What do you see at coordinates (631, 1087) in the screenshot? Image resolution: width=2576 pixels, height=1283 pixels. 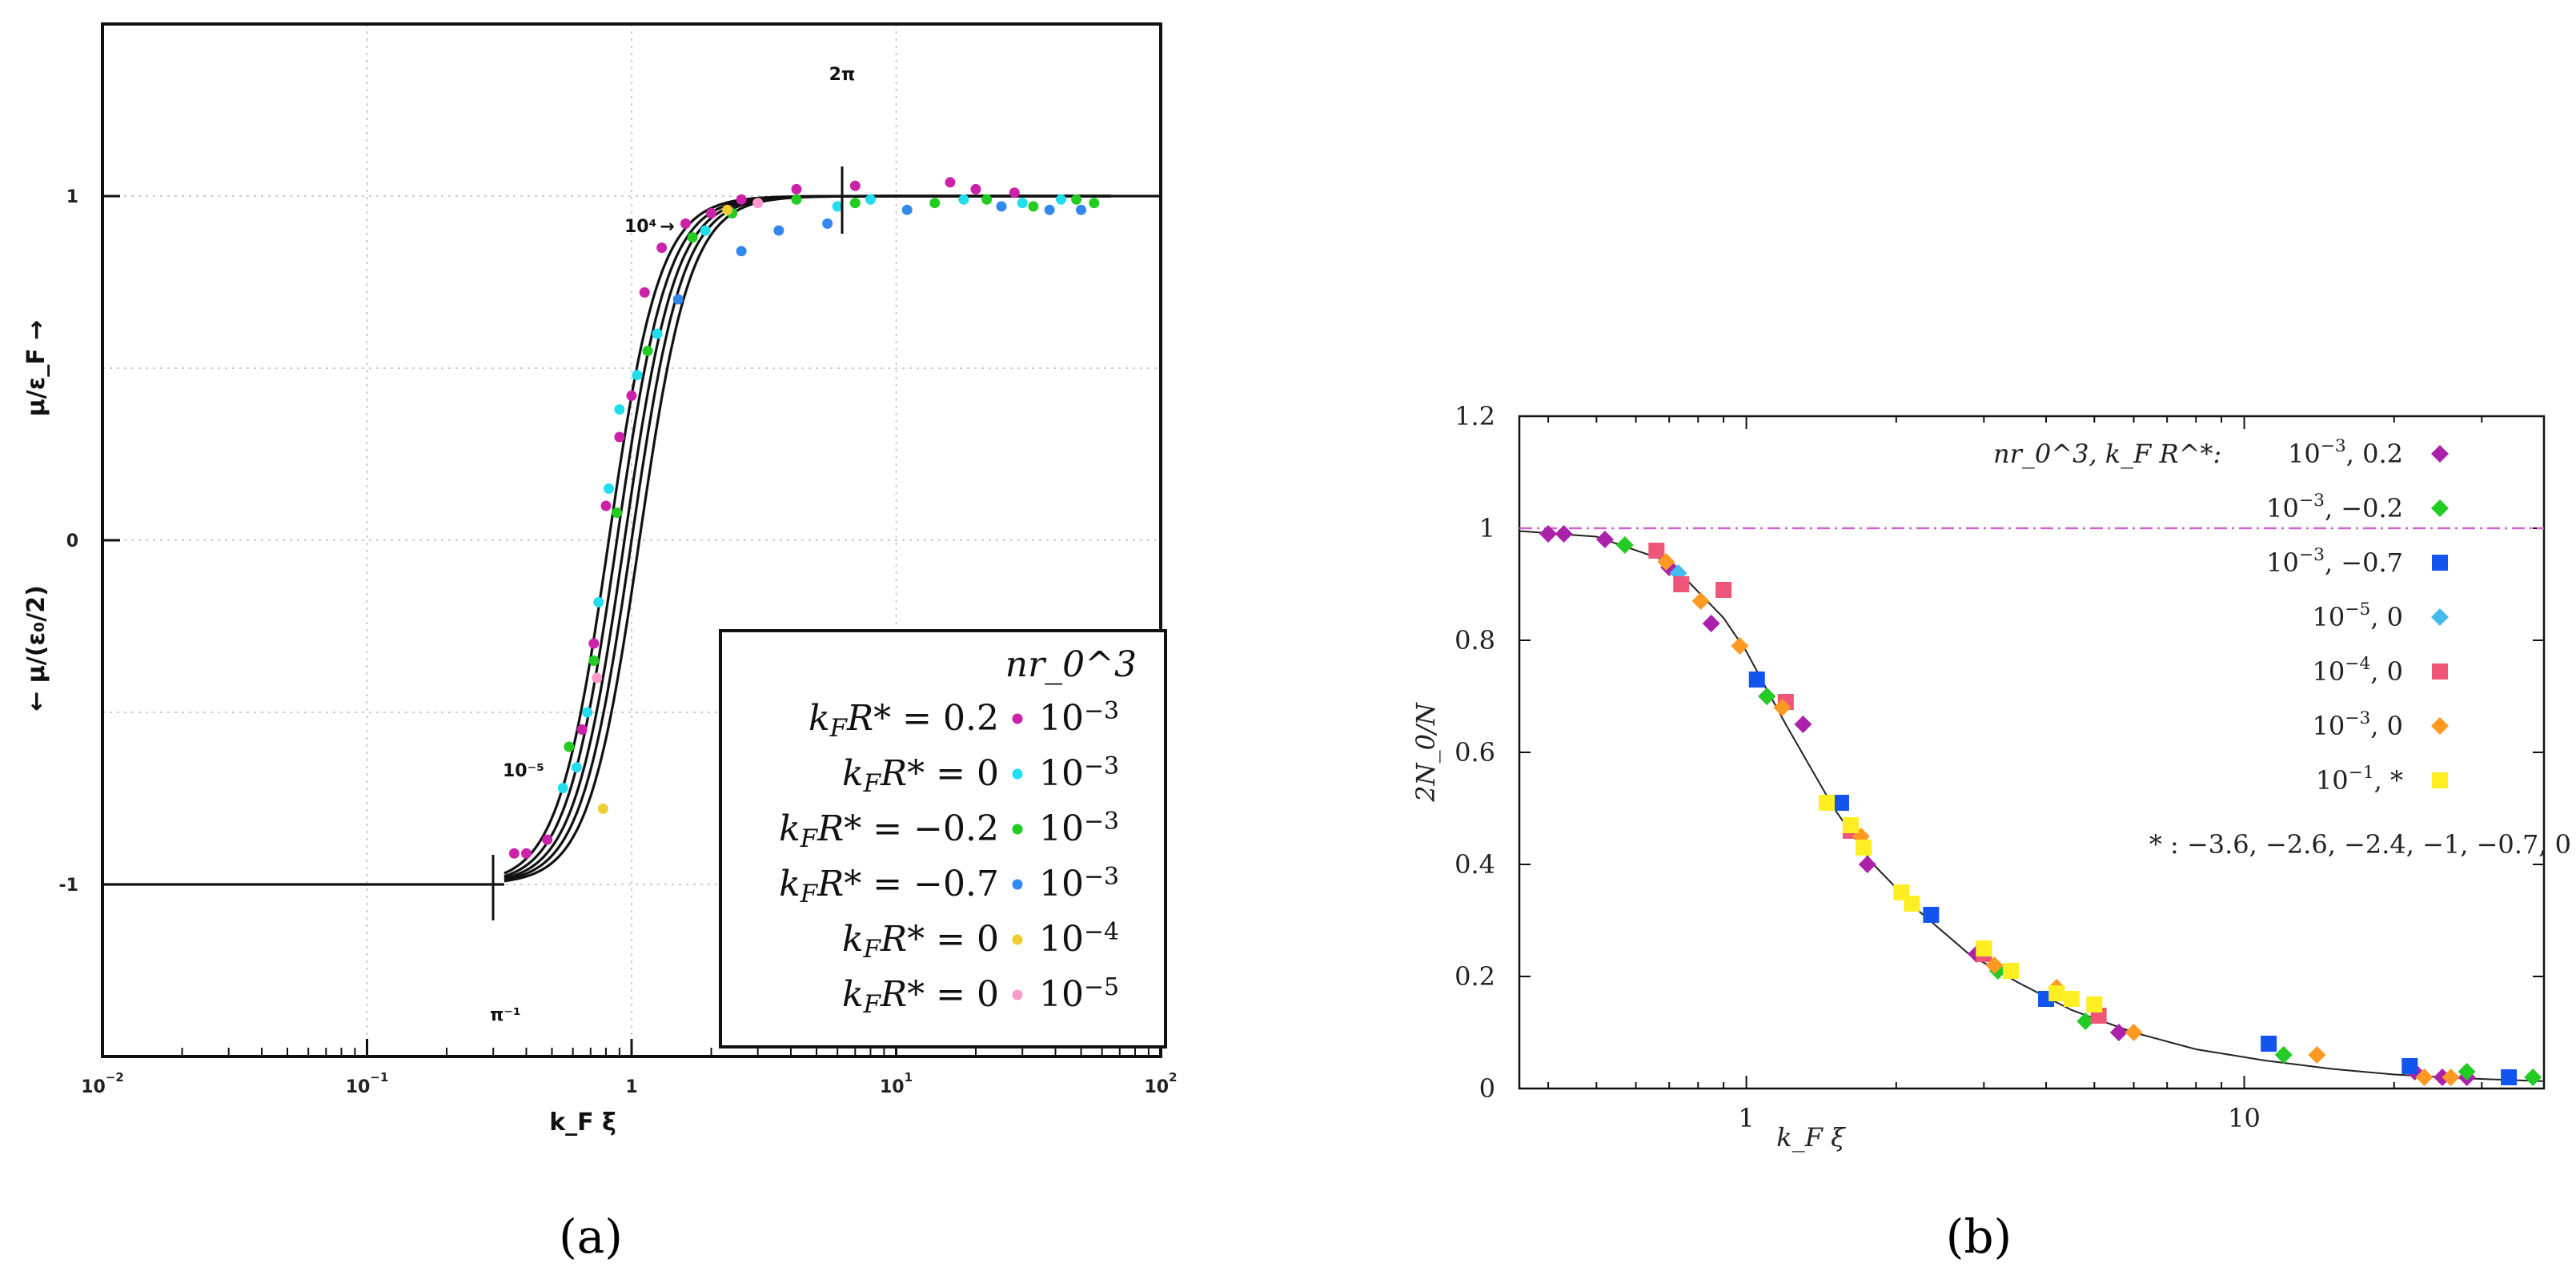 I see `panel-a-x-tick-label: 1` at bounding box center [631, 1087].